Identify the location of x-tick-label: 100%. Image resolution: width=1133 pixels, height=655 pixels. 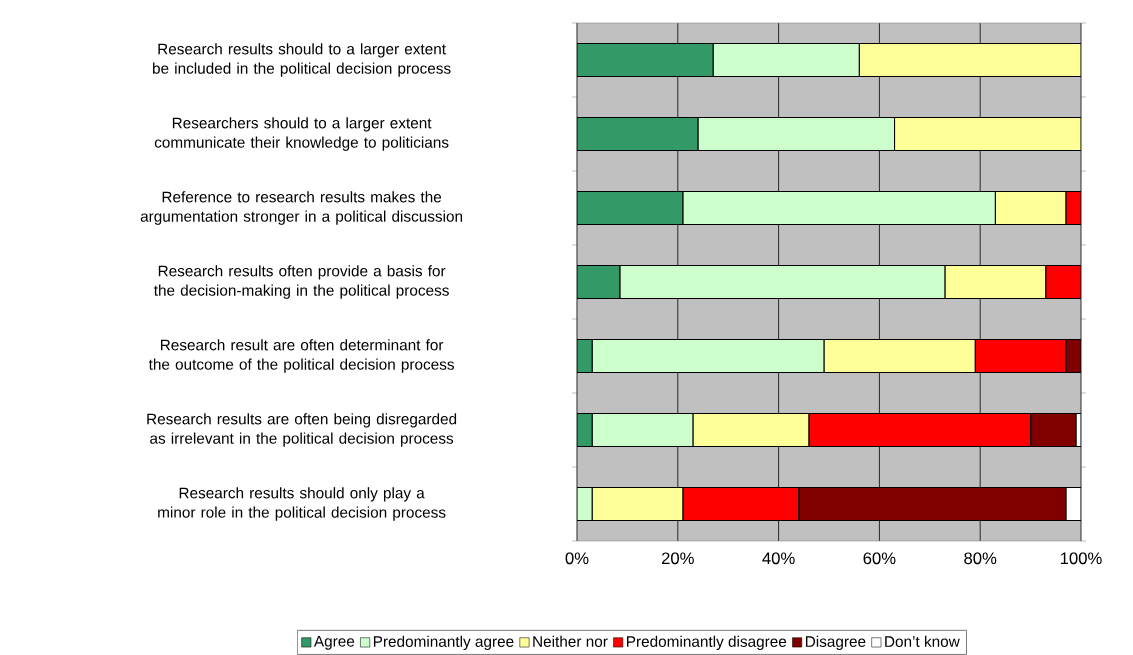
(1081, 558).